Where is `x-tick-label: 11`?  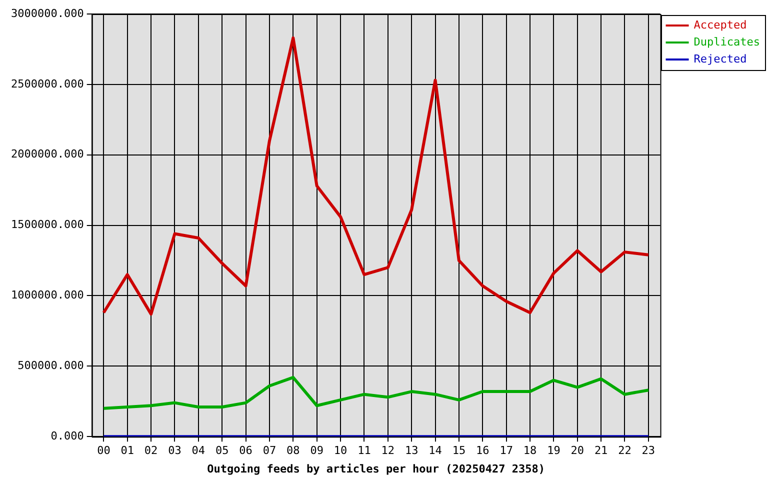 x-tick-label: 11 is located at coordinates (364, 451).